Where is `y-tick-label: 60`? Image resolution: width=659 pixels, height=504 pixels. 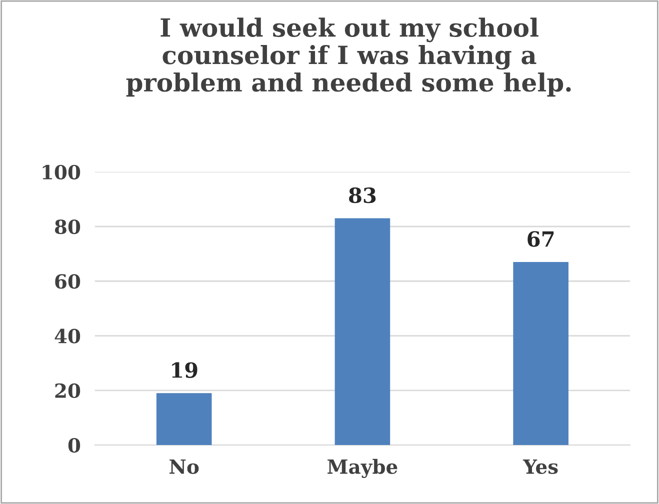 y-tick-label: 60 is located at coordinates (67, 281).